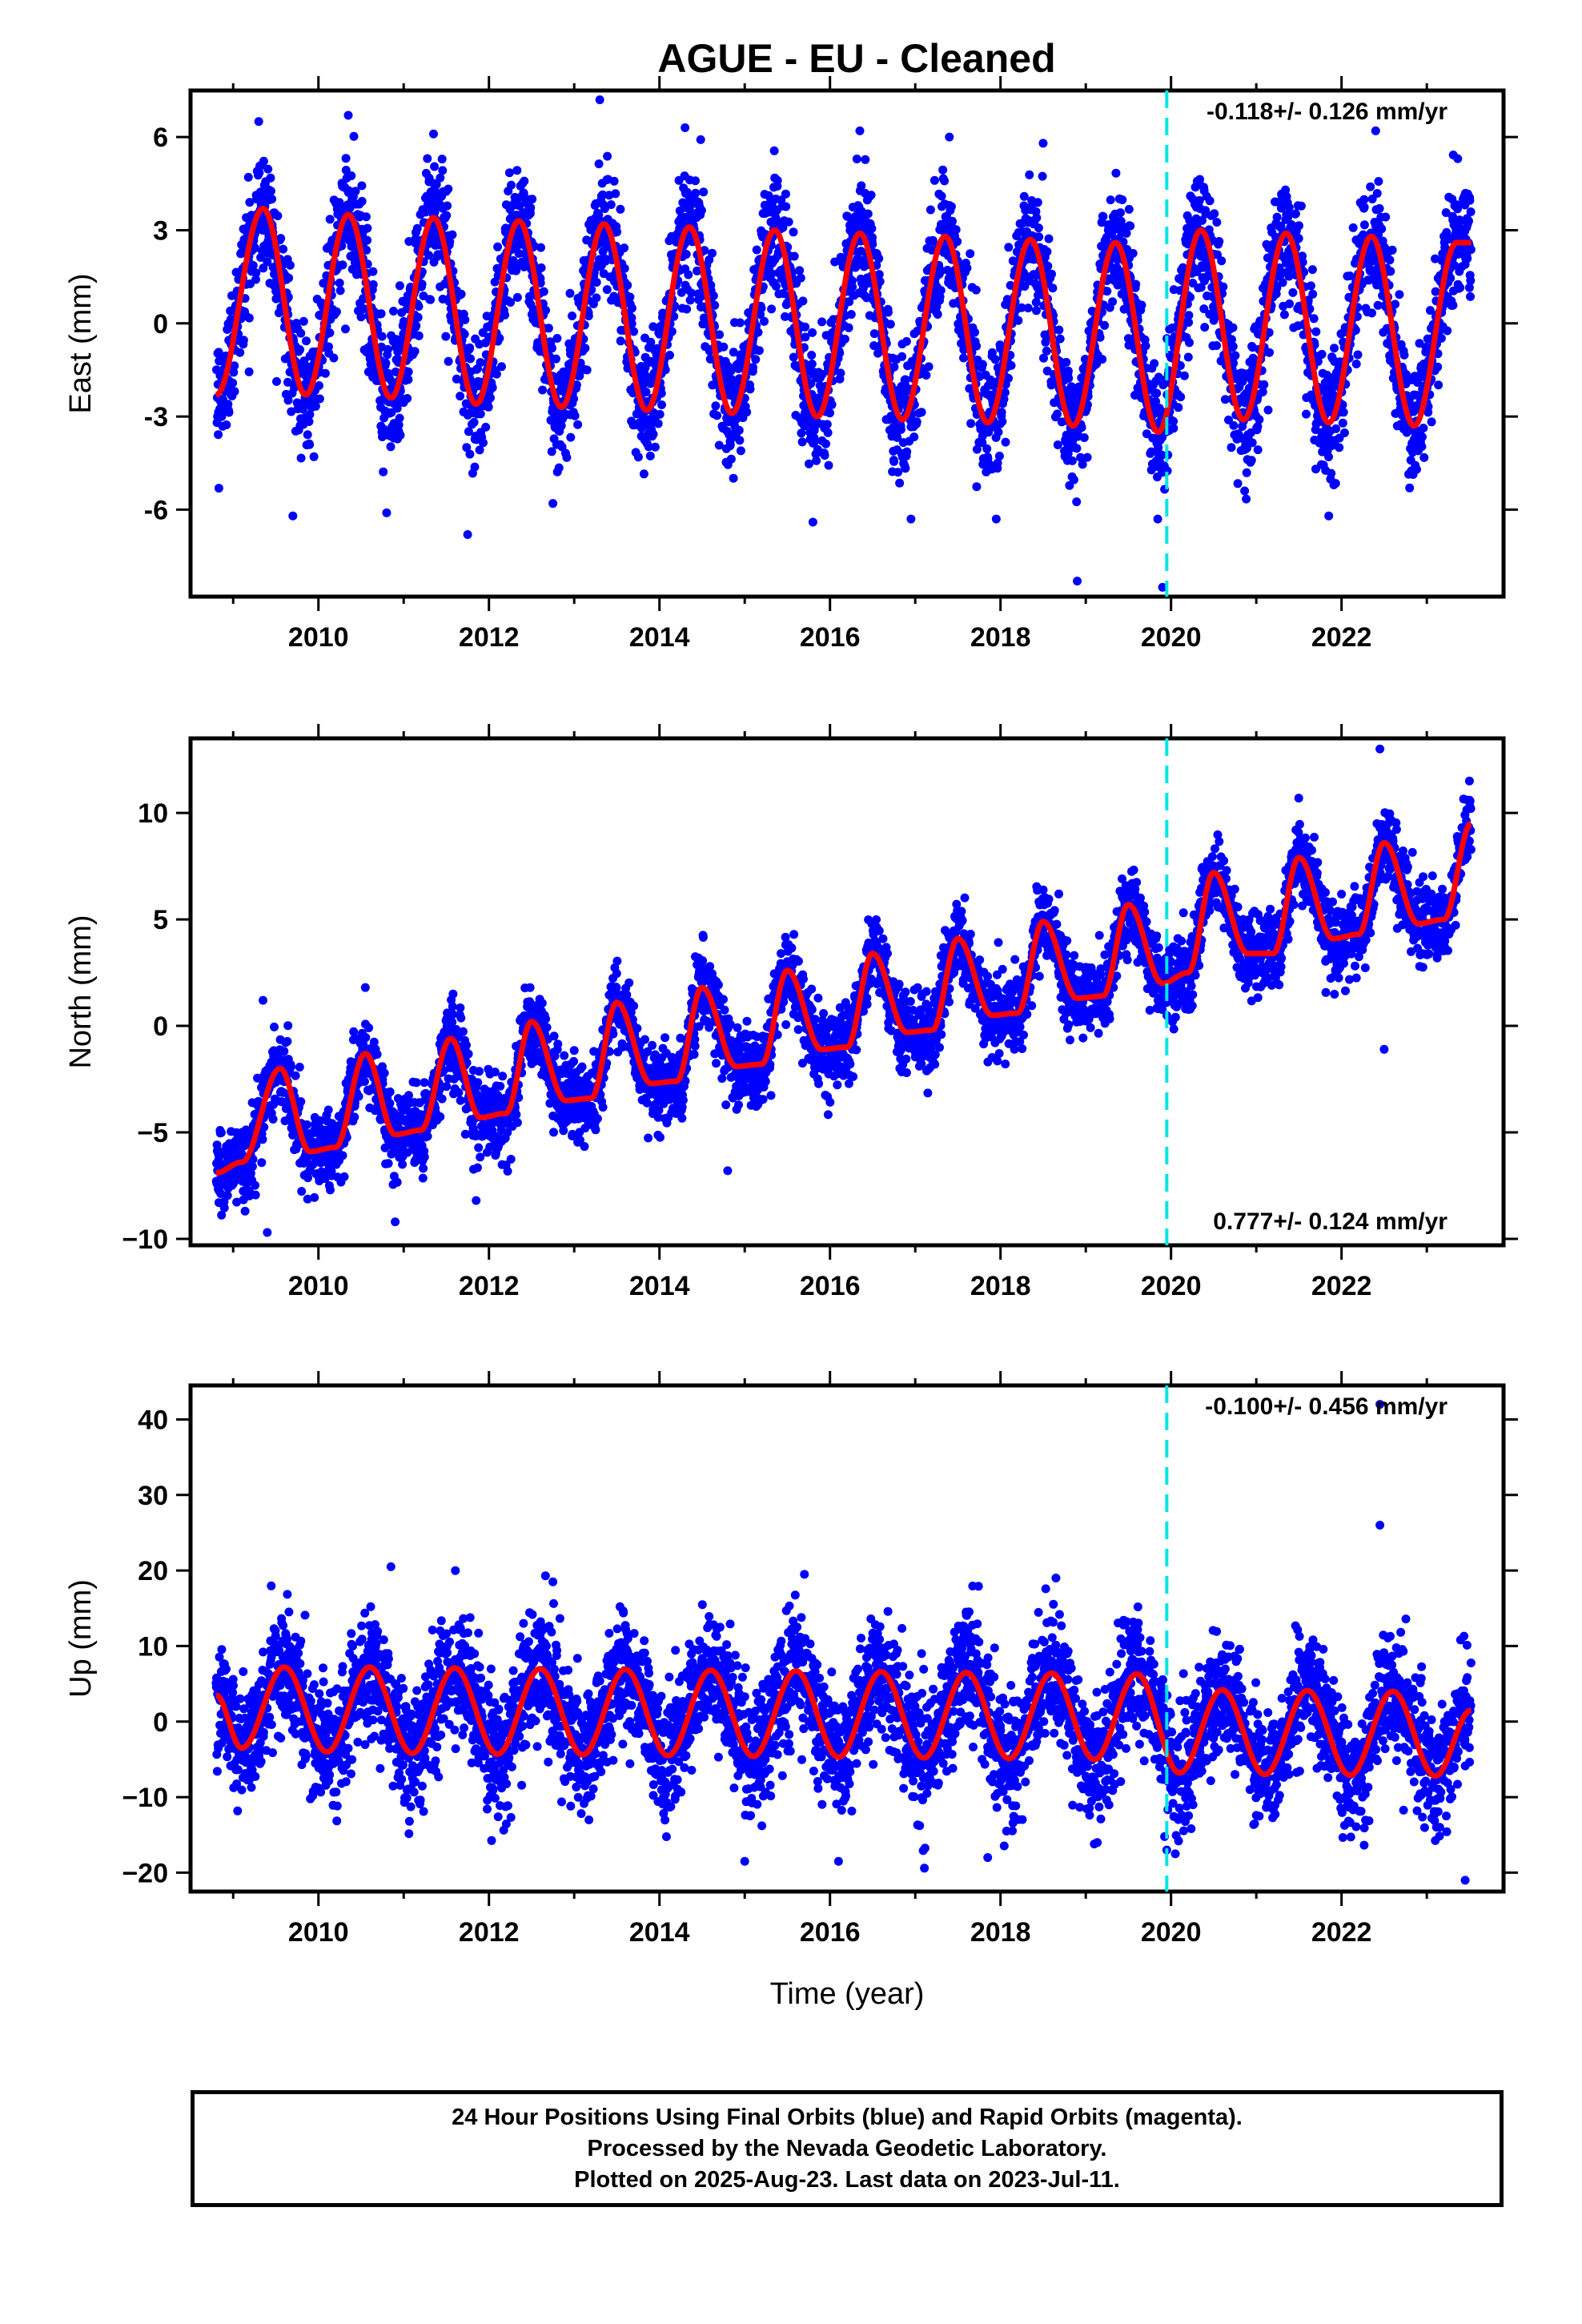  Describe the element at coordinates (830, 1286) in the screenshot. I see `north-x-tick-label: 2016` at that location.